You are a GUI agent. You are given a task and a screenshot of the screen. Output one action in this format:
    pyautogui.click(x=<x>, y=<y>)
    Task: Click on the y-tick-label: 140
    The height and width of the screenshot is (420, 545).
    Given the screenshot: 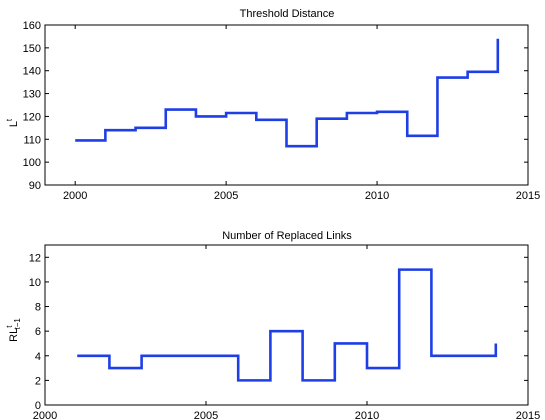 What is the action you would take?
    pyautogui.click(x=32, y=72)
    